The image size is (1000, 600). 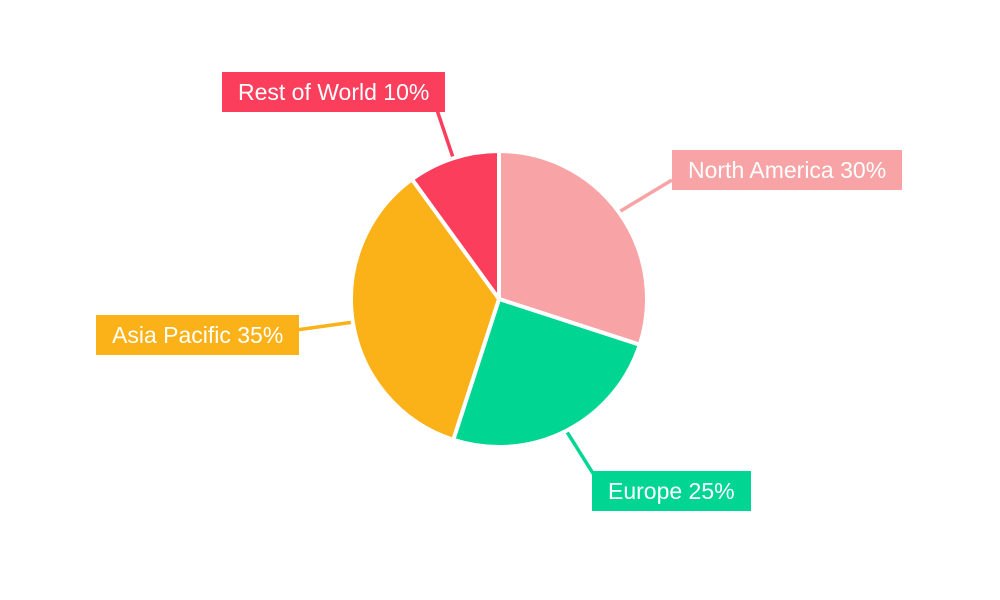 I want to click on pie-slice-europe, so click(x=546, y=373).